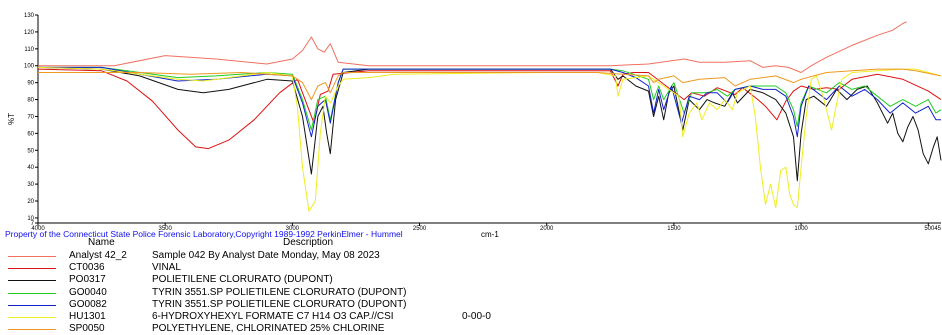 The width and height of the screenshot is (942, 335). I want to click on y-axis-label: %T, so click(11, 119).